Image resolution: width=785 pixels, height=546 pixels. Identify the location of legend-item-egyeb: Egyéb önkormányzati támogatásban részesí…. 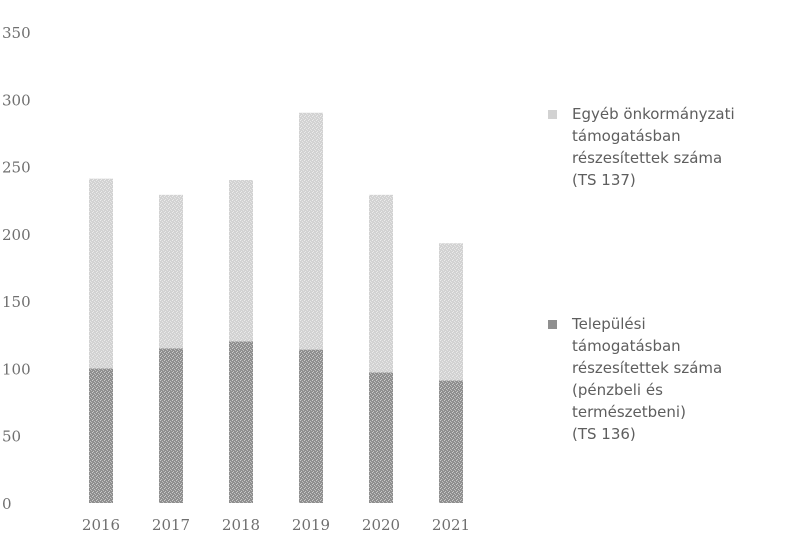
(665, 147).